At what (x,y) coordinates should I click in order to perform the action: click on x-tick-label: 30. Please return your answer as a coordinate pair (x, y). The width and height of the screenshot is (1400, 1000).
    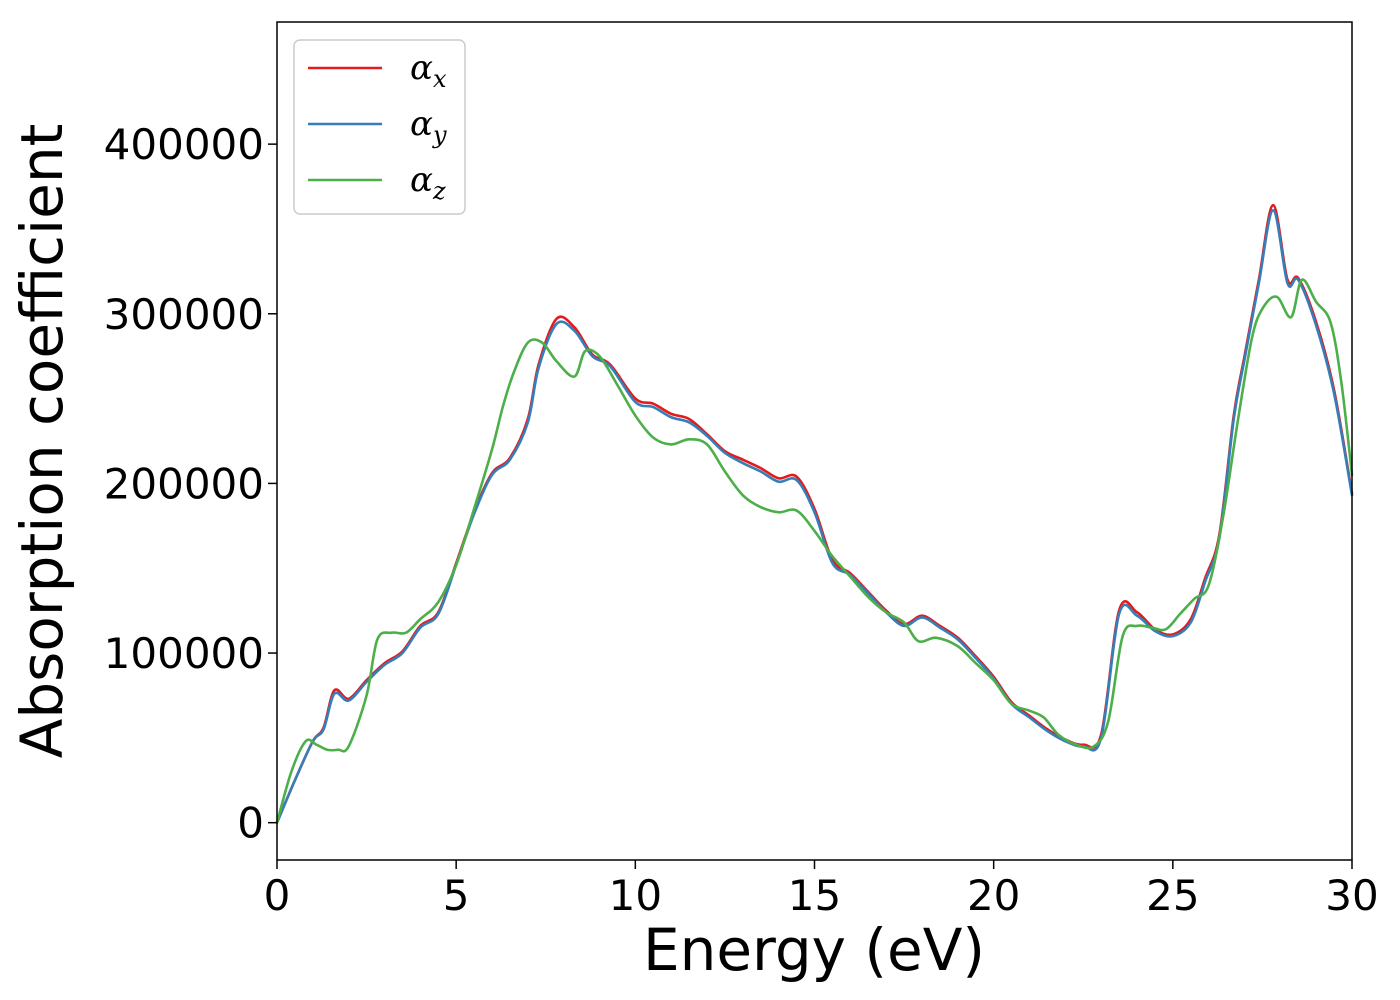
    Looking at the image, I should click on (1351, 895).